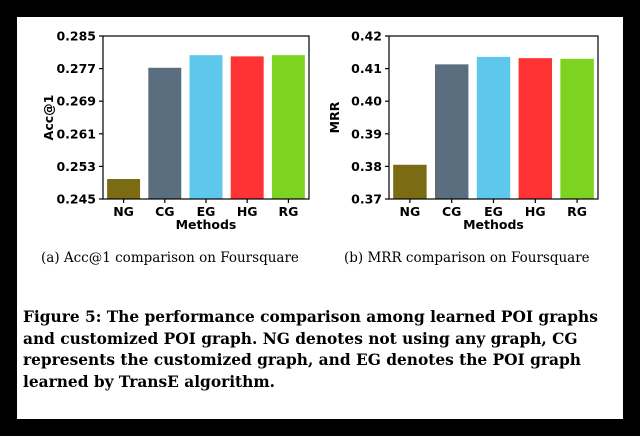  What do you see at coordinates (76, 101) in the screenshot?
I see `y-tick-label: 0.269` at bounding box center [76, 101].